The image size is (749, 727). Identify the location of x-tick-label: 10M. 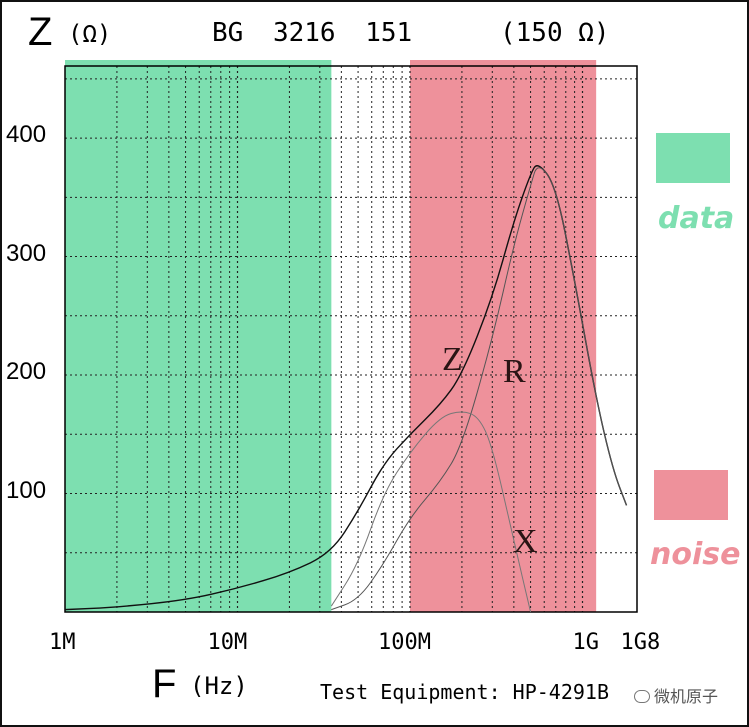
(227, 642).